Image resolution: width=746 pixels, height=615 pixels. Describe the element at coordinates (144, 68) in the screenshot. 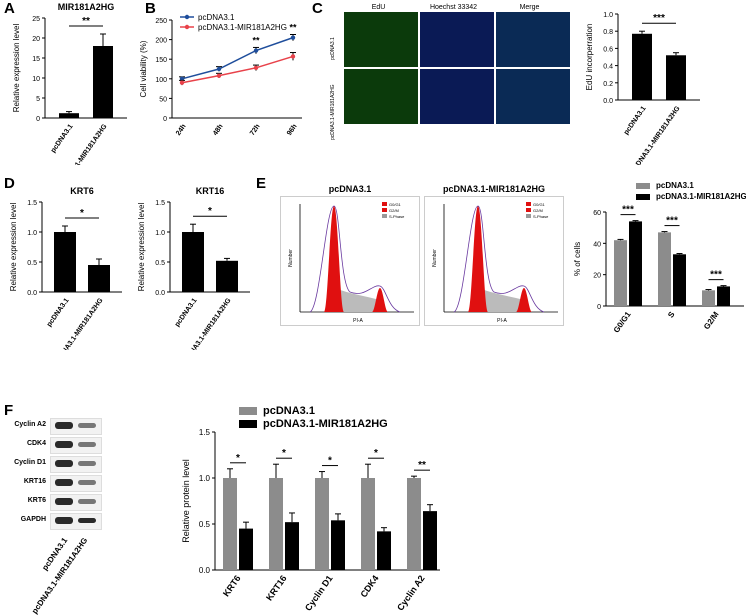

I see `chart-b-y-label: Cell viability (%)` at that location.